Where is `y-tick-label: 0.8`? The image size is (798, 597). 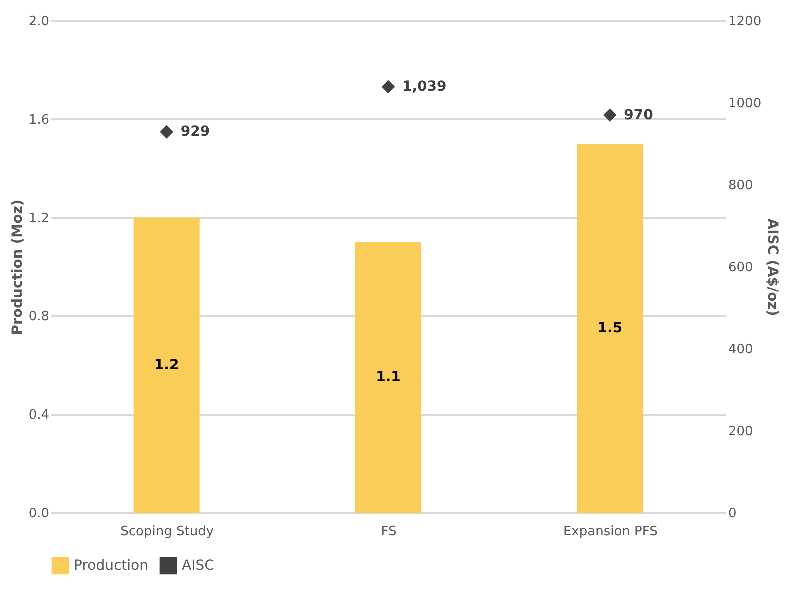 y-tick-label: 0.8 is located at coordinates (39, 317).